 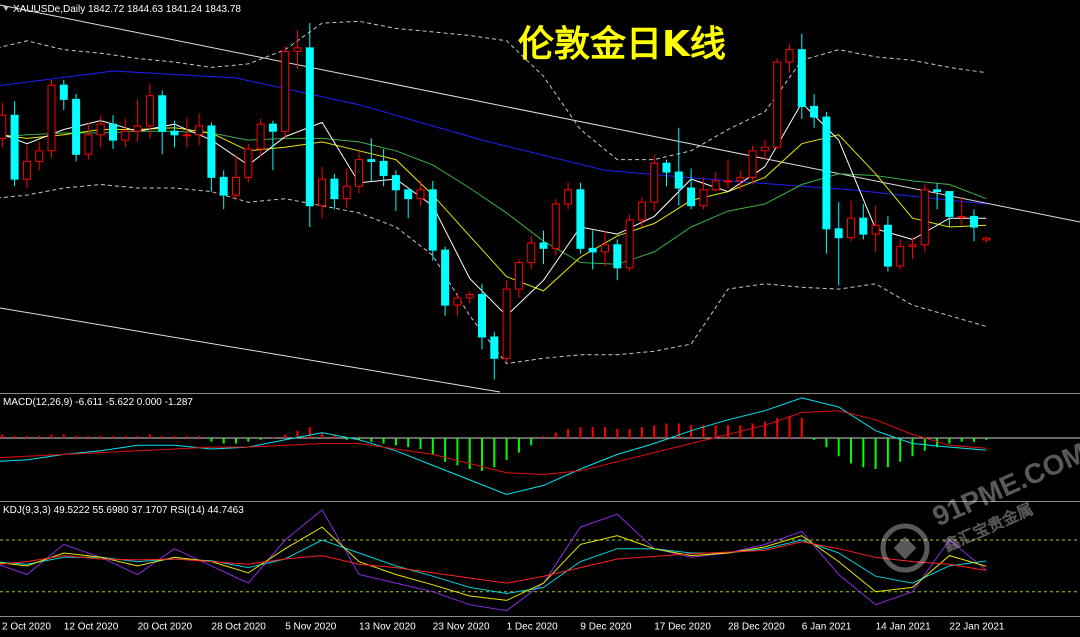 What do you see at coordinates (6, 8) in the screenshot?
I see `symbol-icon` at bounding box center [6, 8].